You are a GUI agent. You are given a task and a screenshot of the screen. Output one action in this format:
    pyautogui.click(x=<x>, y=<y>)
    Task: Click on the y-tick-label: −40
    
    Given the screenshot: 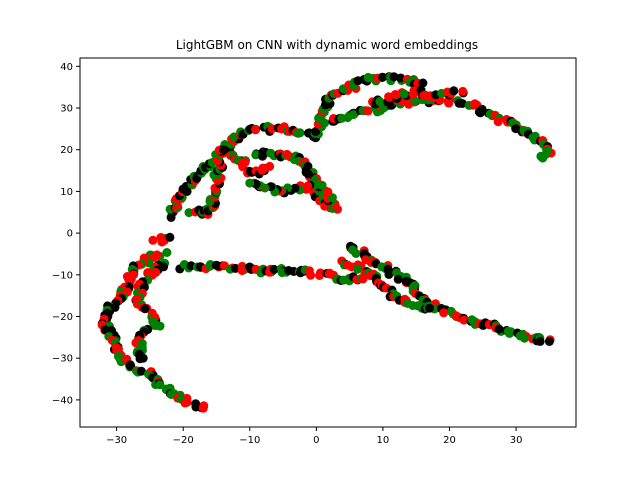 What is the action you would take?
    pyautogui.click(x=62, y=400)
    